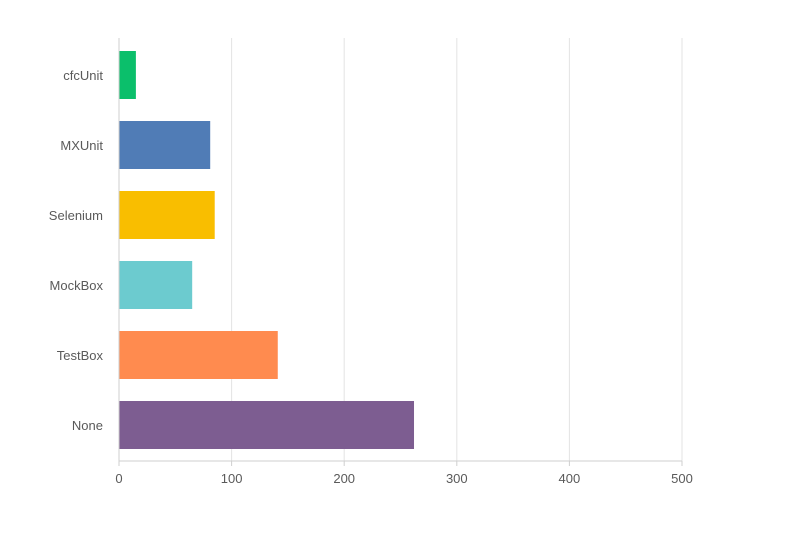 This screenshot has width=797, height=546. I want to click on category-label-mxunit: MXUnit, so click(81, 145).